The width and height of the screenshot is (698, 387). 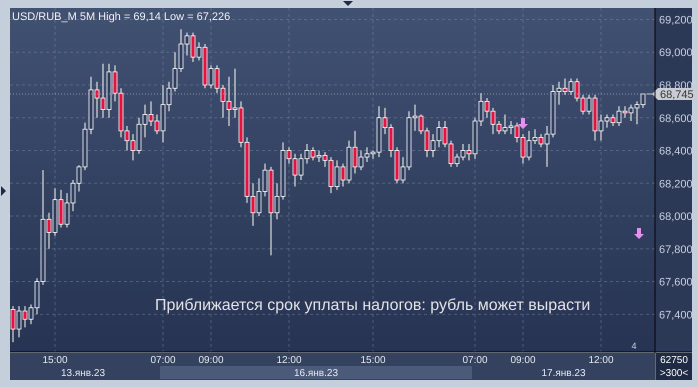 What do you see at coordinates (676, 20) in the screenshot?
I see `y-tick-label: 69,200` at bounding box center [676, 20].